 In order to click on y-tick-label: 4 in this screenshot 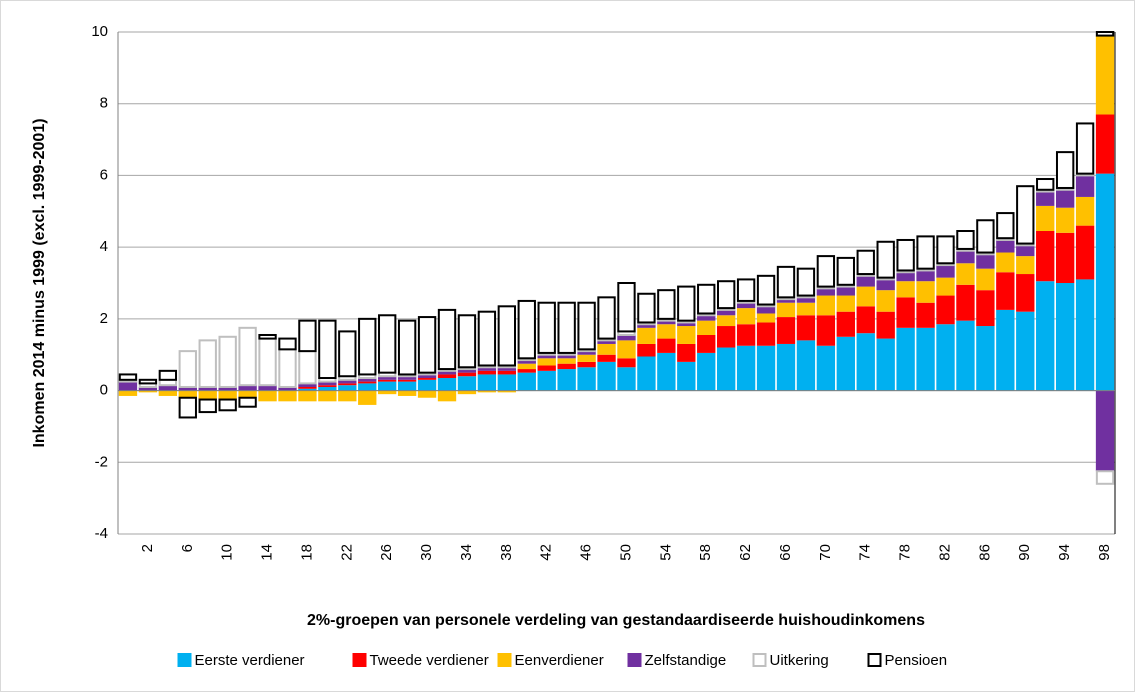, I will do `click(104, 246)`.